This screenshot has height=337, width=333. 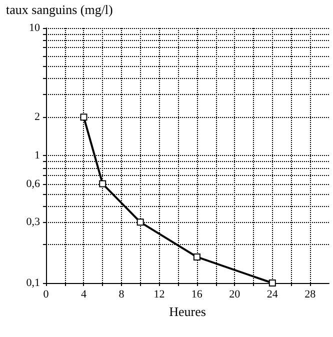 I want to click on x-tick-label: 0, so click(x=46, y=294).